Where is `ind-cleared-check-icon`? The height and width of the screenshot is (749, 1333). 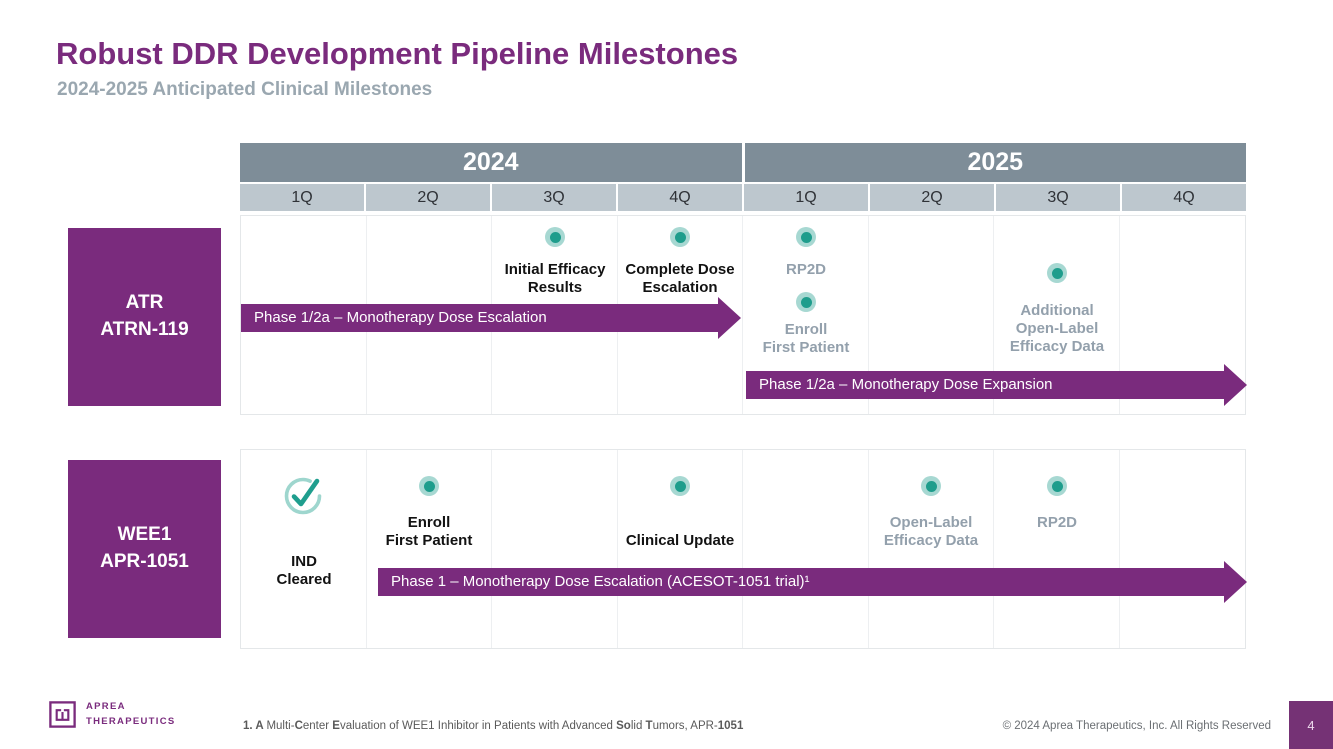 ind-cleared-check-icon is located at coordinates (303, 496).